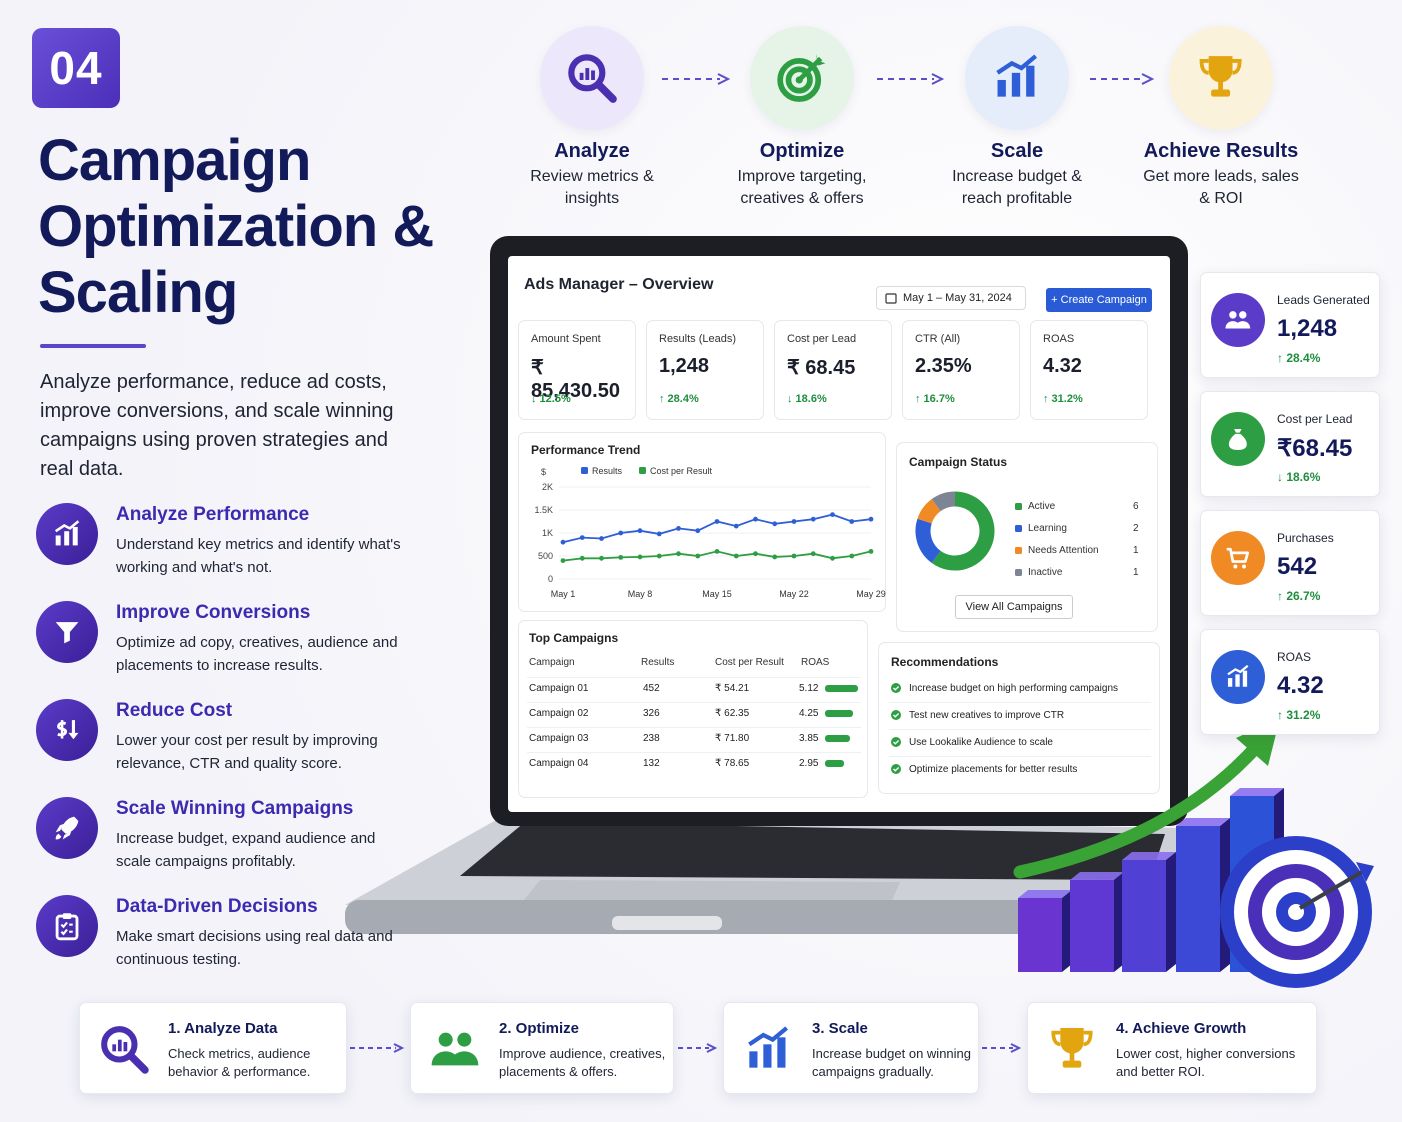 The width and height of the screenshot is (1402, 1122). Describe the element at coordinates (732, 688) in the screenshot. I see `campaign-cost: ₹ 54.21` at that location.